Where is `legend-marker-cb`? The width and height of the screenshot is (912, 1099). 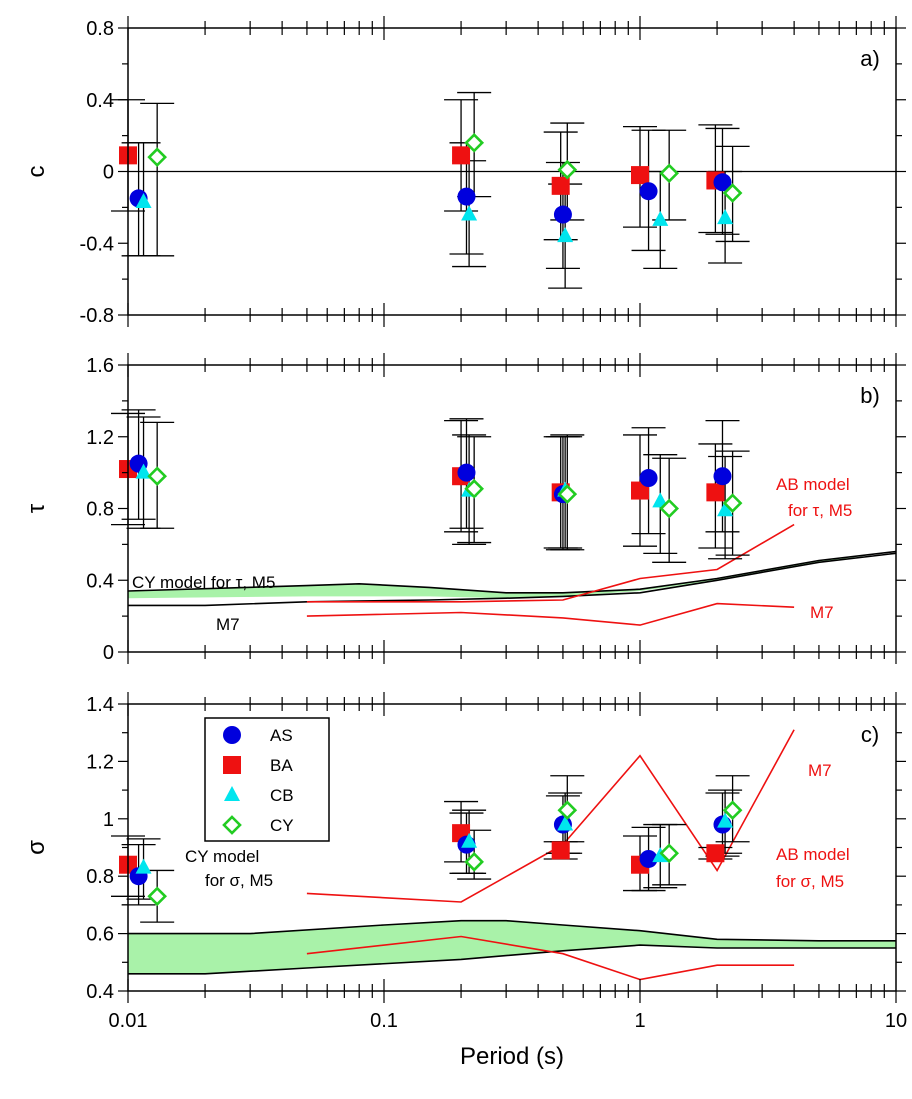 legend-marker-cb is located at coordinates (232, 793).